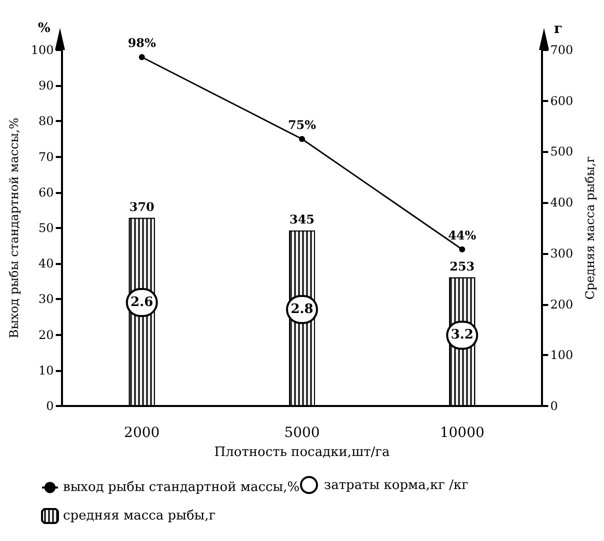 Image resolution: width=604 pixels, height=541 pixels. Describe the element at coordinates (50, 406) in the screenshot. I see `y-tick-label: 0` at that location.